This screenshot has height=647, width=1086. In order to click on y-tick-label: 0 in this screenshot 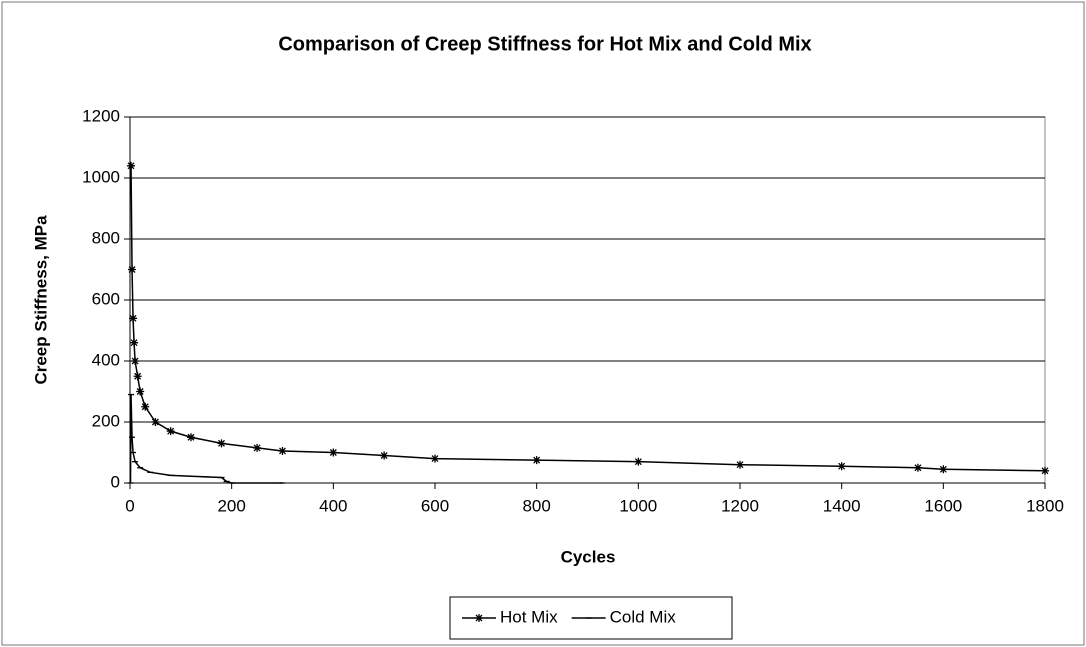, I will do `click(115, 481)`.